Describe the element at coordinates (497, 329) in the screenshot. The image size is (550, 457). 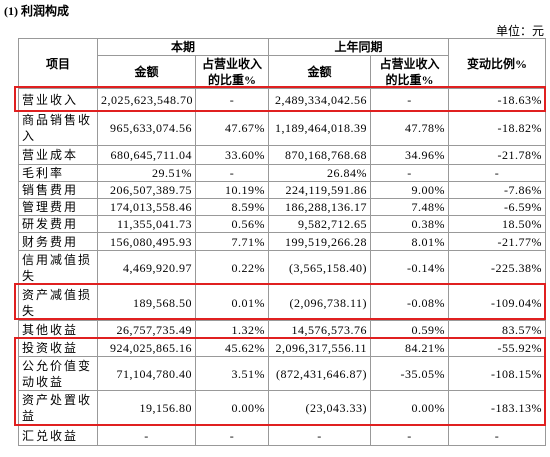
I see `cell: 83.57%` at that location.